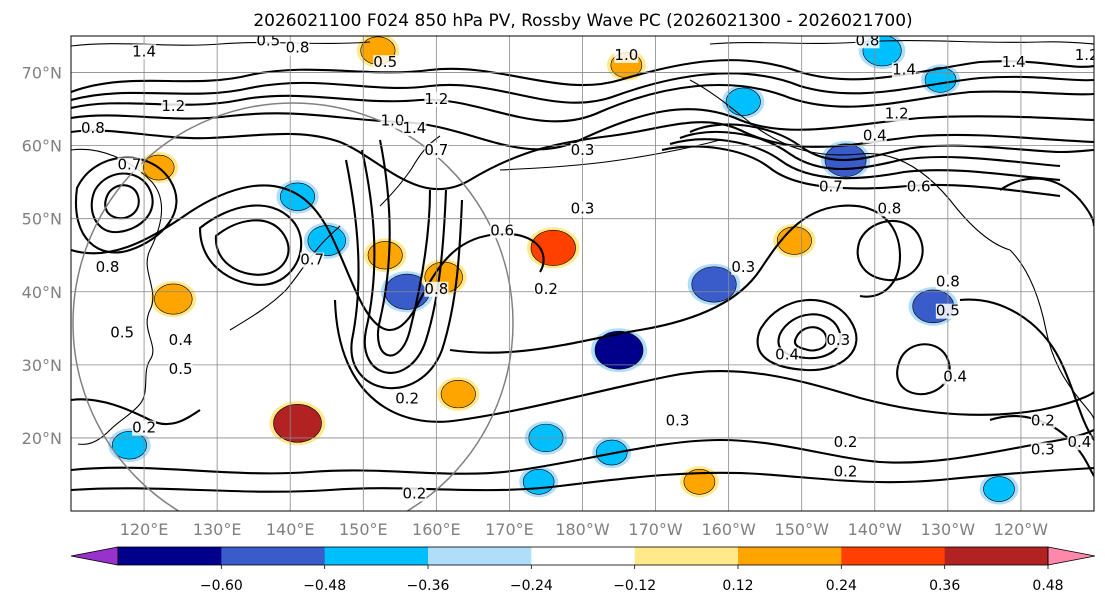 This screenshot has height=604, width=1105. I want to click on contour-label: 1.0, so click(626, 55).